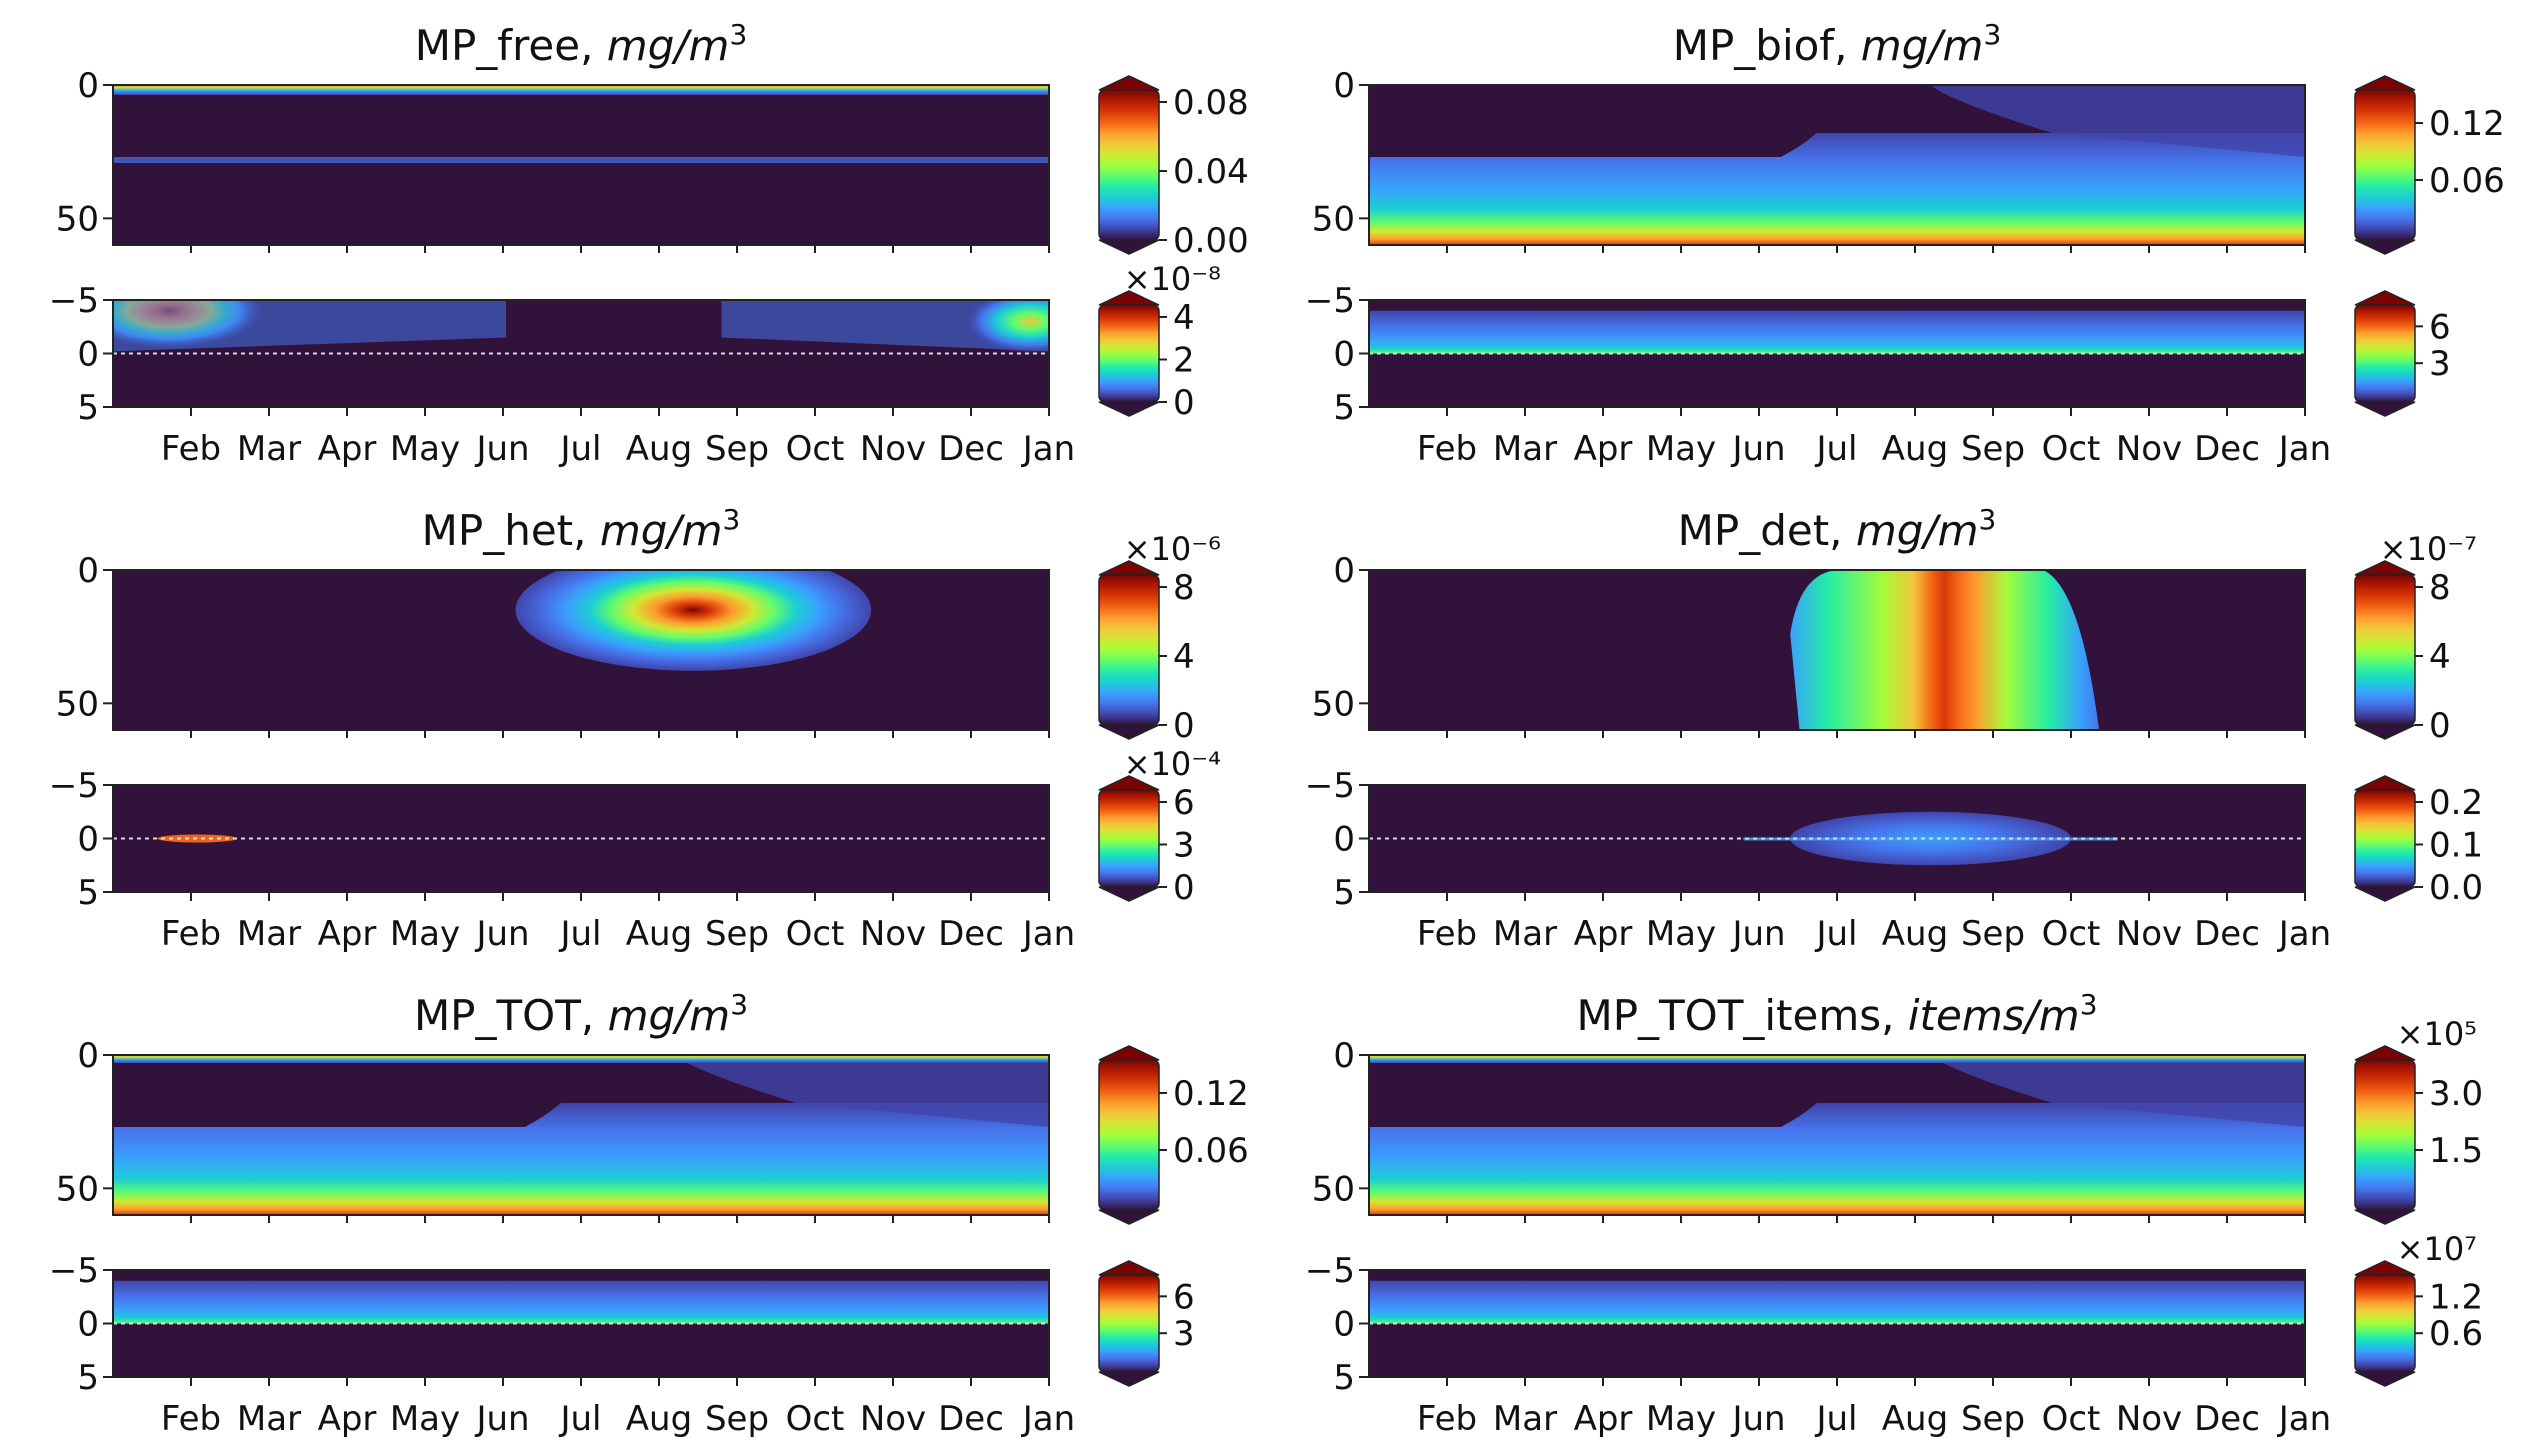 This screenshot has width=2535, height=1447. I want to click on near-surface-band, so click(1837, 1302).